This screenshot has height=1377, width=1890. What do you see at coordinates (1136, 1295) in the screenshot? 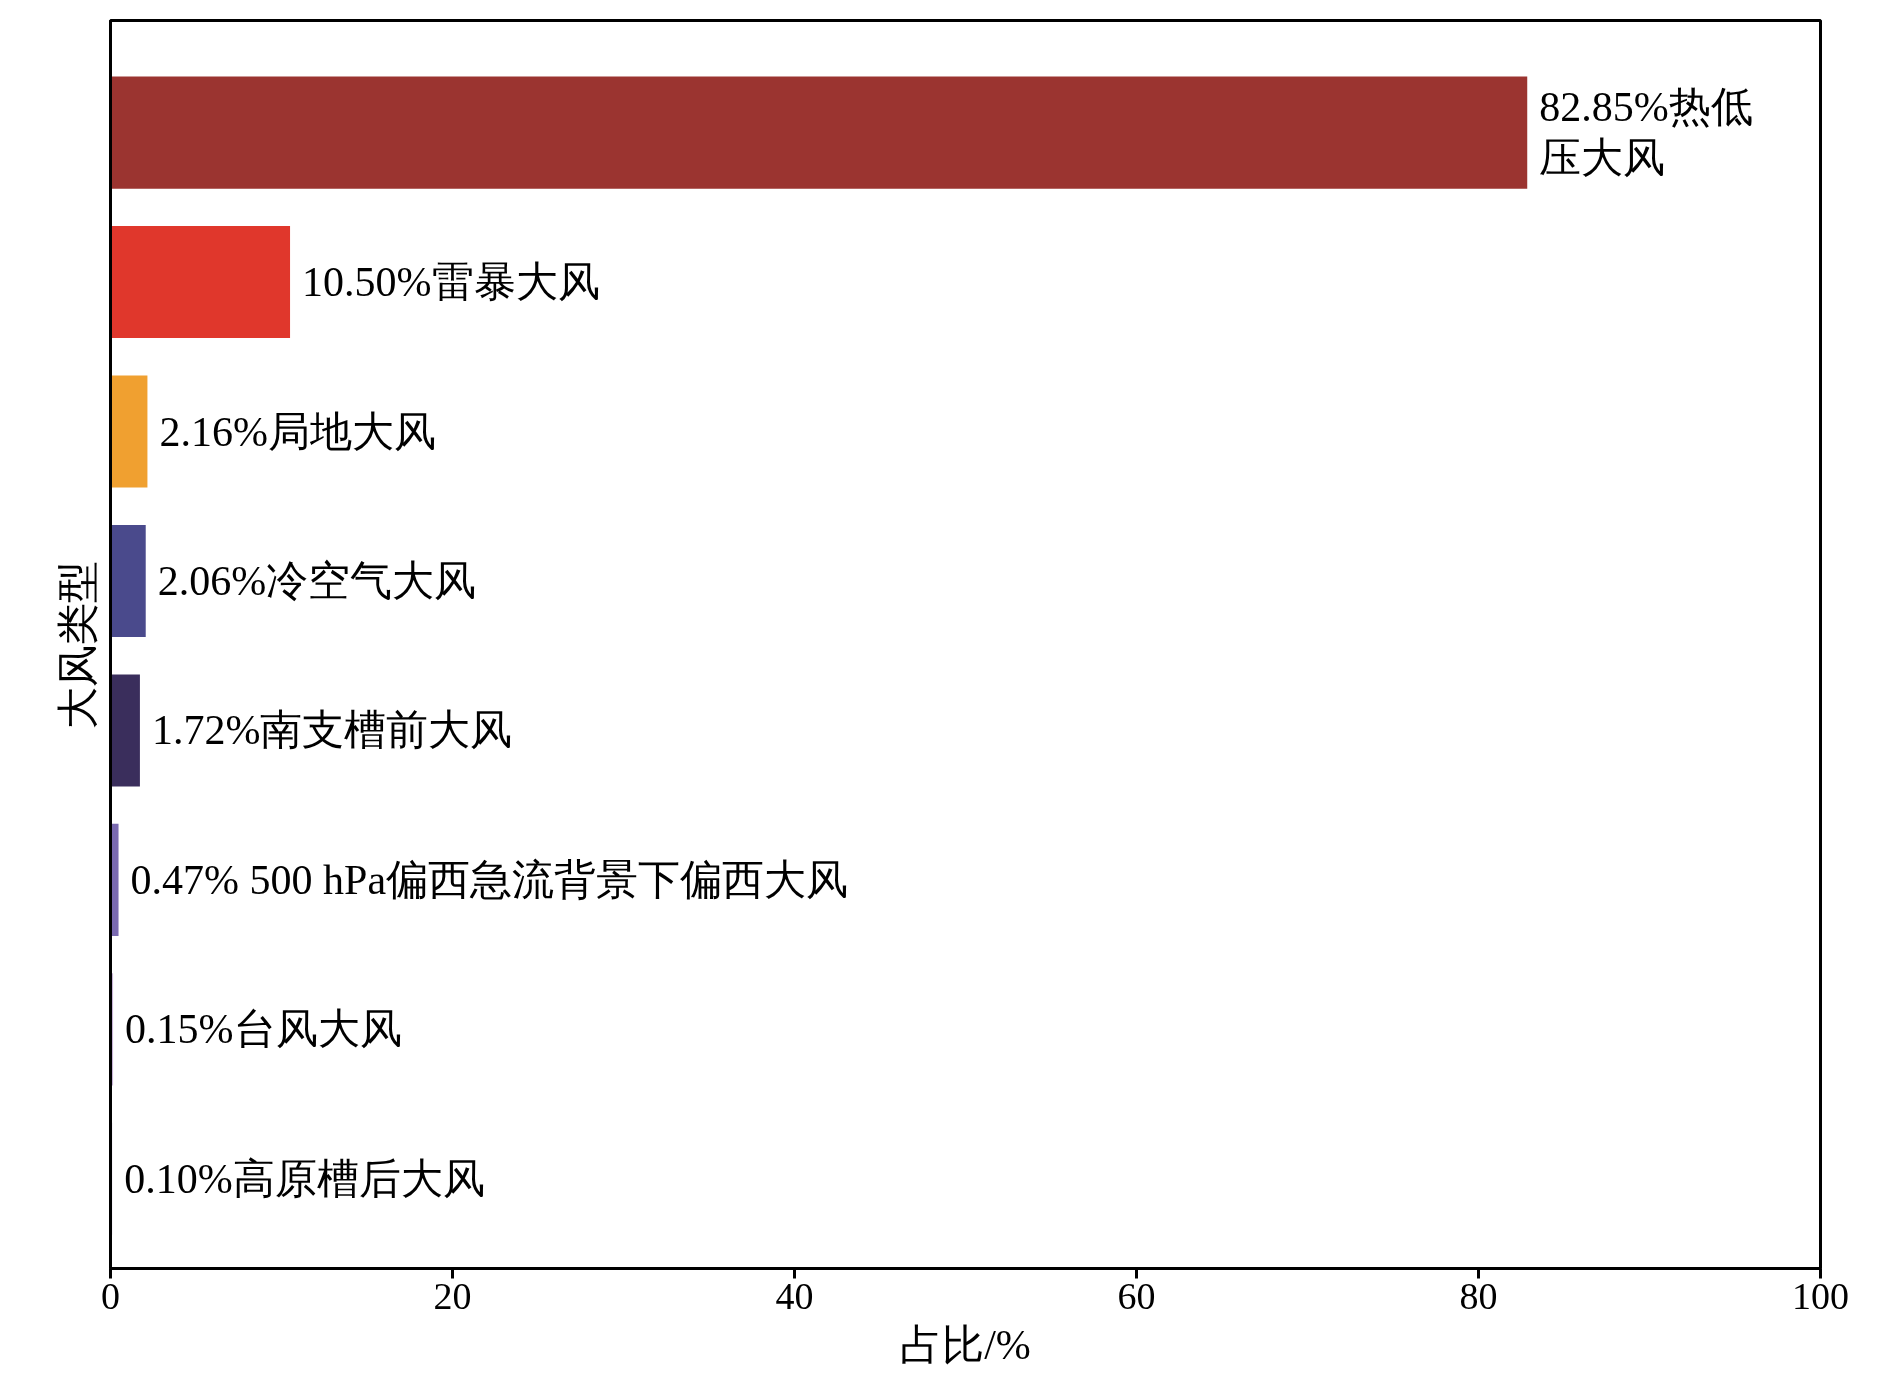
I see `x-tick-label: 60` at bounding box center [1136, 1295].